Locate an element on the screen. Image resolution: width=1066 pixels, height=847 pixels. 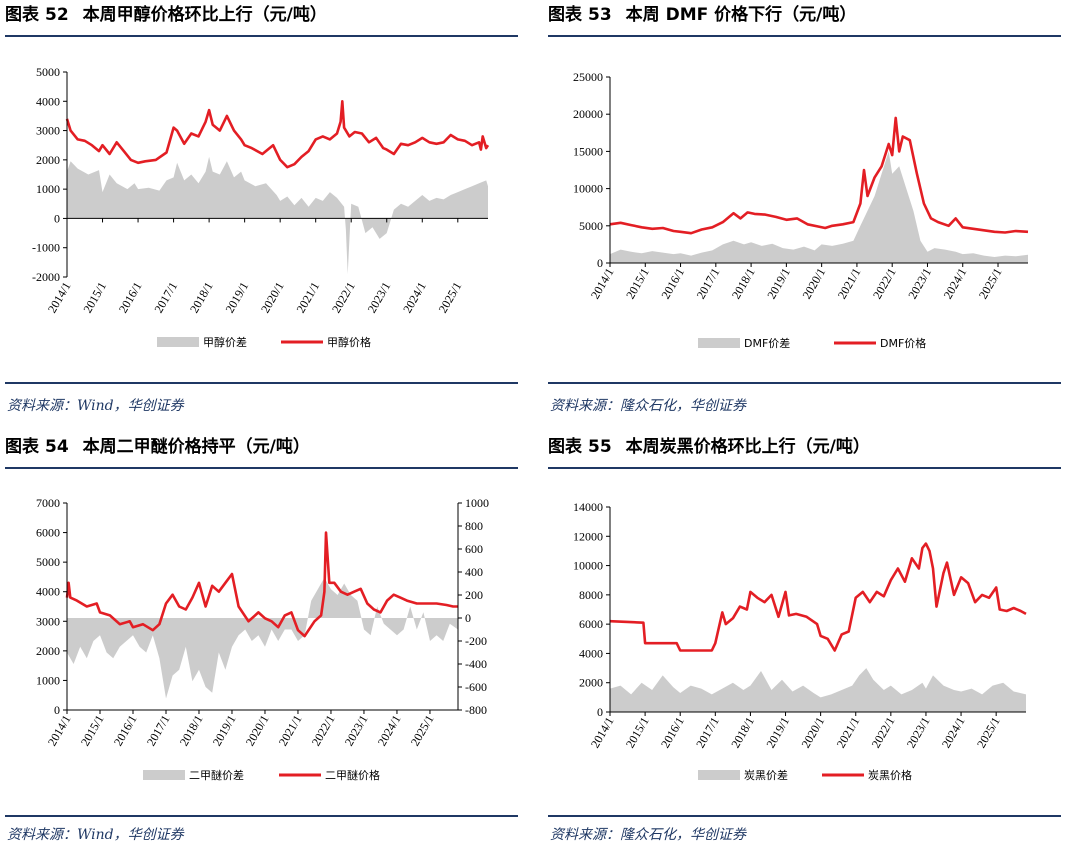
y2-tick-label: 200 is located at coordinates (474, 595).